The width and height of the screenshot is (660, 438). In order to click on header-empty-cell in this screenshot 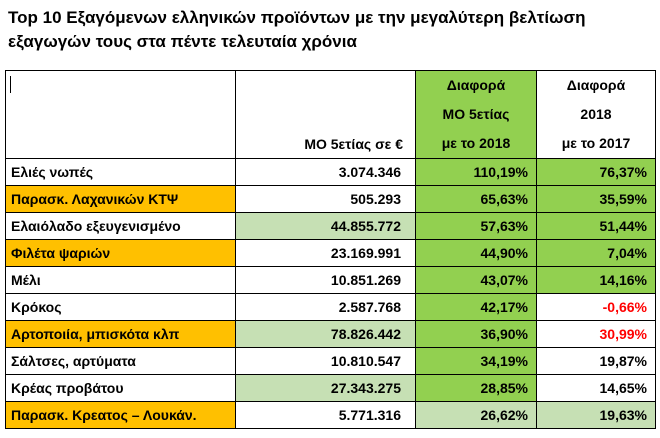, I will do `click(120, 115)`.